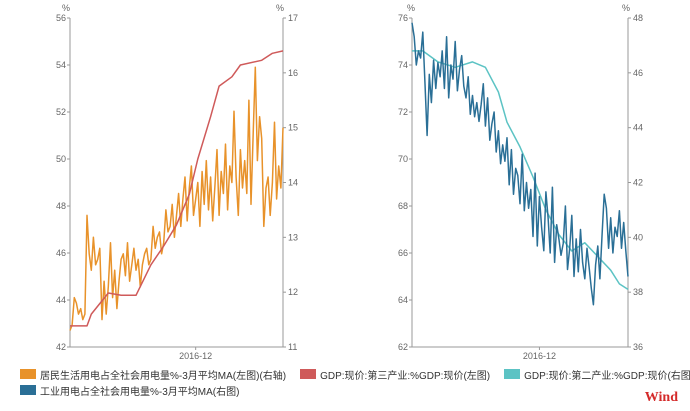  Describe the element at coordinates (292, 347) in the screenshot. I see `right-tick-label: 11` at that location.